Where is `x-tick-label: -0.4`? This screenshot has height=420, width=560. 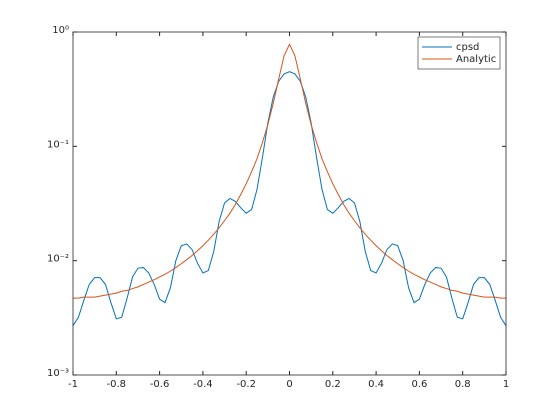 x-tick-label: -0.4 is located at coordinates (203, 384).